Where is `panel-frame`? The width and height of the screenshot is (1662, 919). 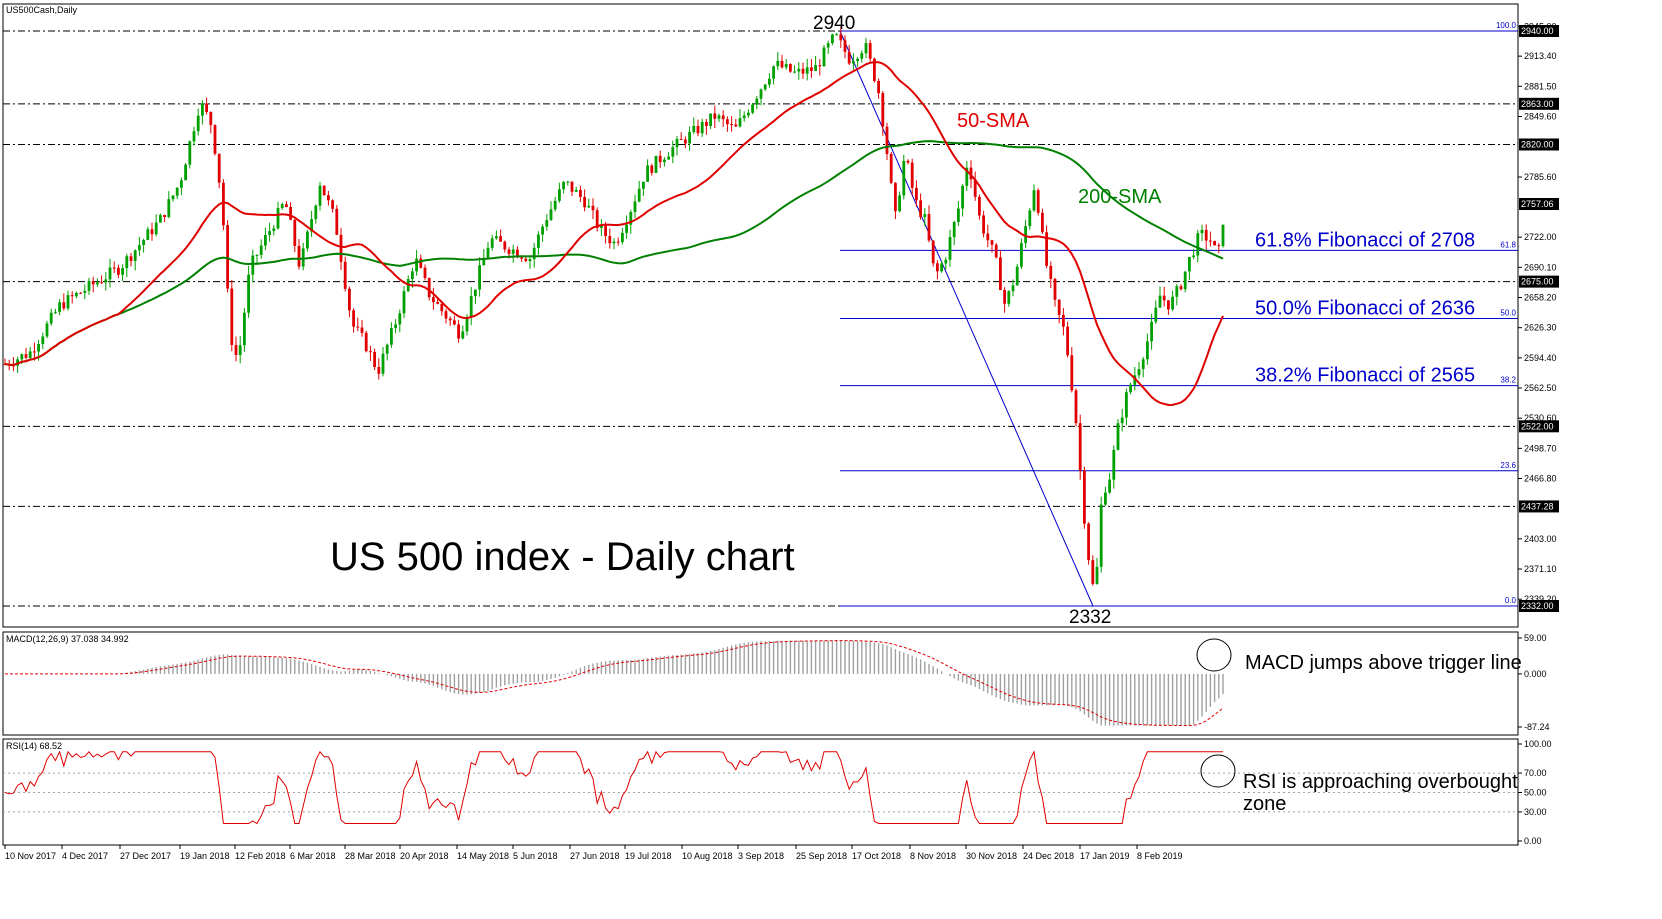 panel-frame is located at coordinates (760, 683).